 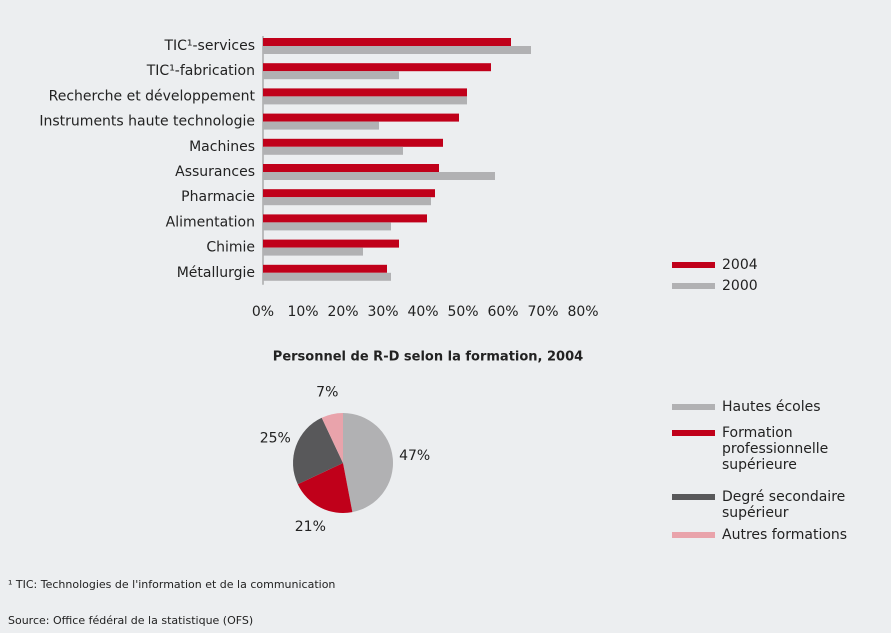 I want to click on legend-label: Hautes écoles, so click(x=771, y=407).